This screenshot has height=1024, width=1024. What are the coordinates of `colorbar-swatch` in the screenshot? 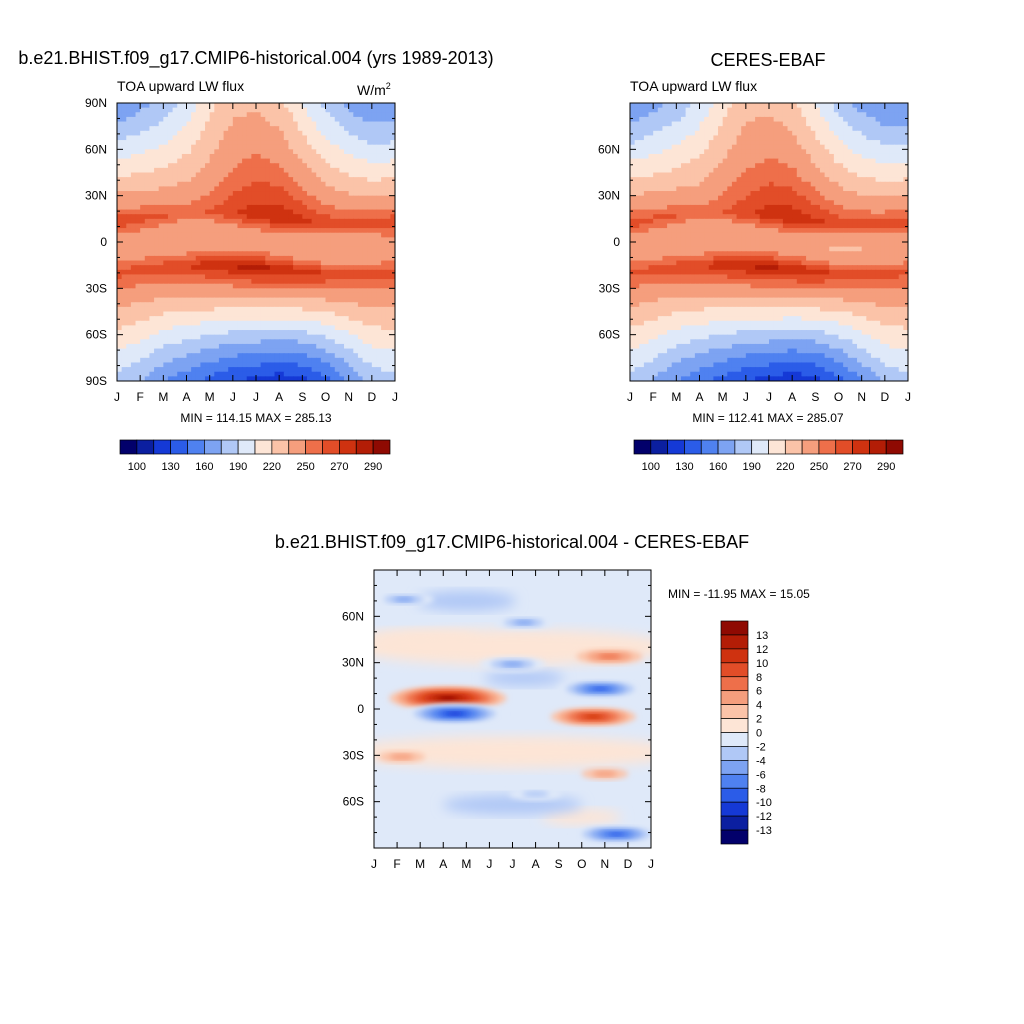 It's located at (162, 447).